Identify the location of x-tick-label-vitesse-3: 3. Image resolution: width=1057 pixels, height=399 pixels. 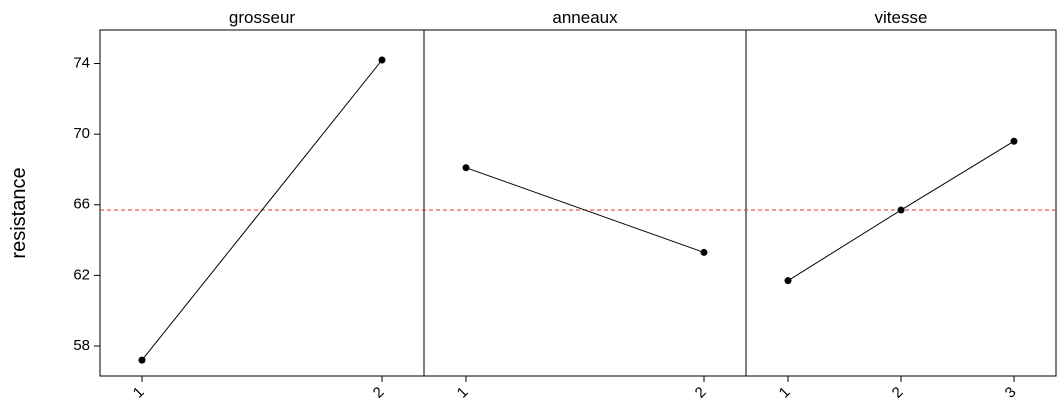
(1011, 391).